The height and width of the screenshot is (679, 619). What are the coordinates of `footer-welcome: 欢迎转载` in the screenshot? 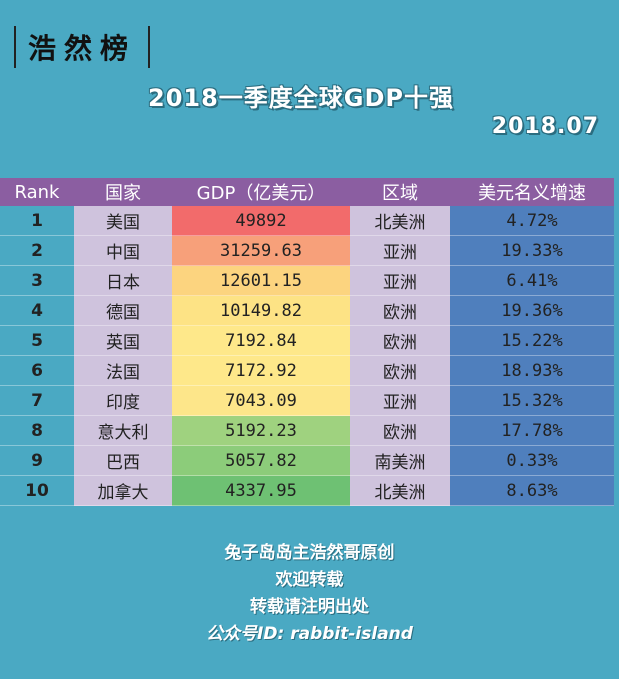 It's located at (309, 580).